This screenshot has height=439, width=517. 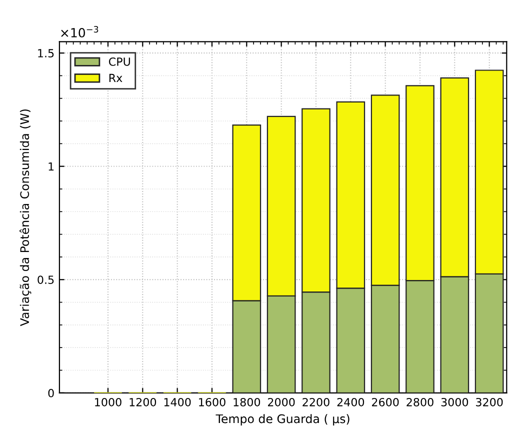 I want to click on x-tick-label: 1600, so click(x=212, y=402).